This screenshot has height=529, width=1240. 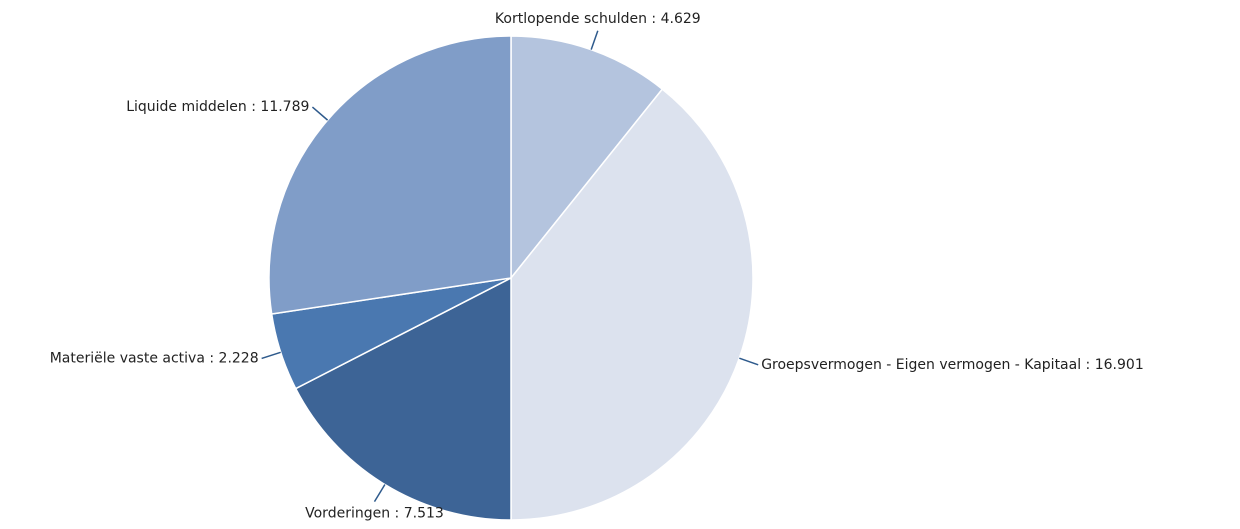 What do you see at coordinates (681, 19) in the screenshot?
I see `label-value: 4.629` at bounding box center [681, 19].